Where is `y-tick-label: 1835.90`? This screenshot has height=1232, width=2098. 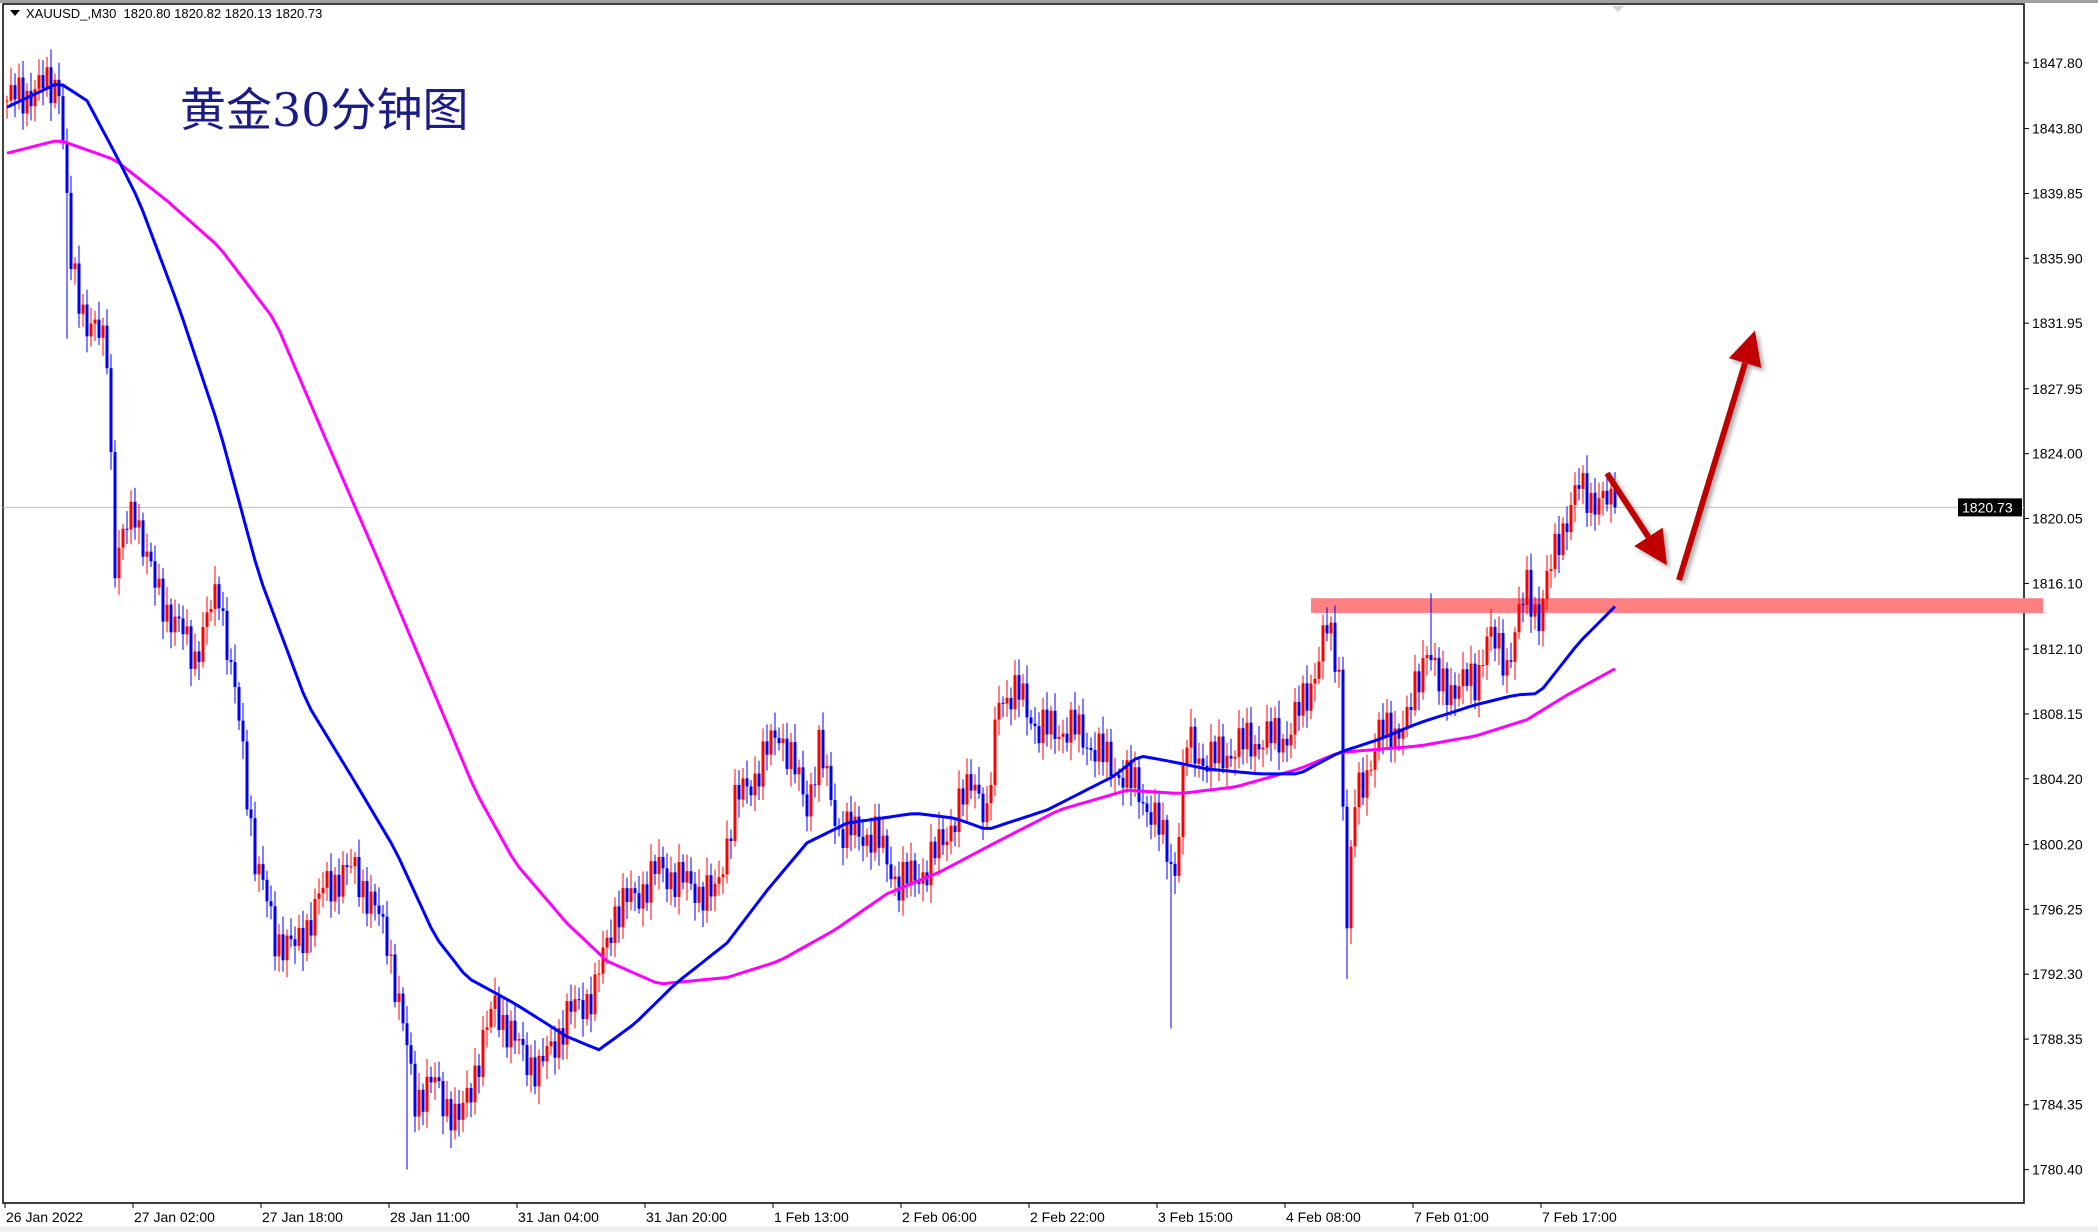 y-tick-label: 1835.90 is located at coordinates (2057, 258).